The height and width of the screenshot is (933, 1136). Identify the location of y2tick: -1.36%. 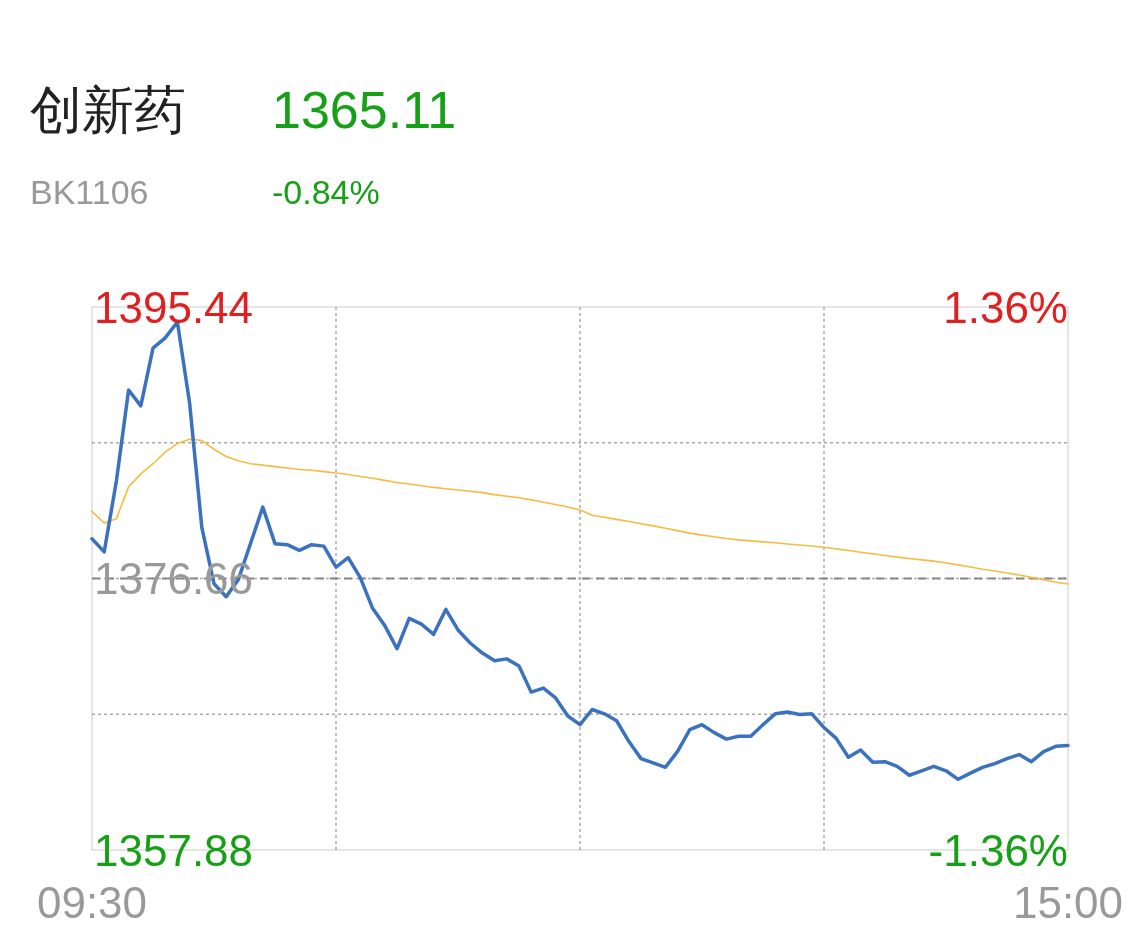
(998, 850).